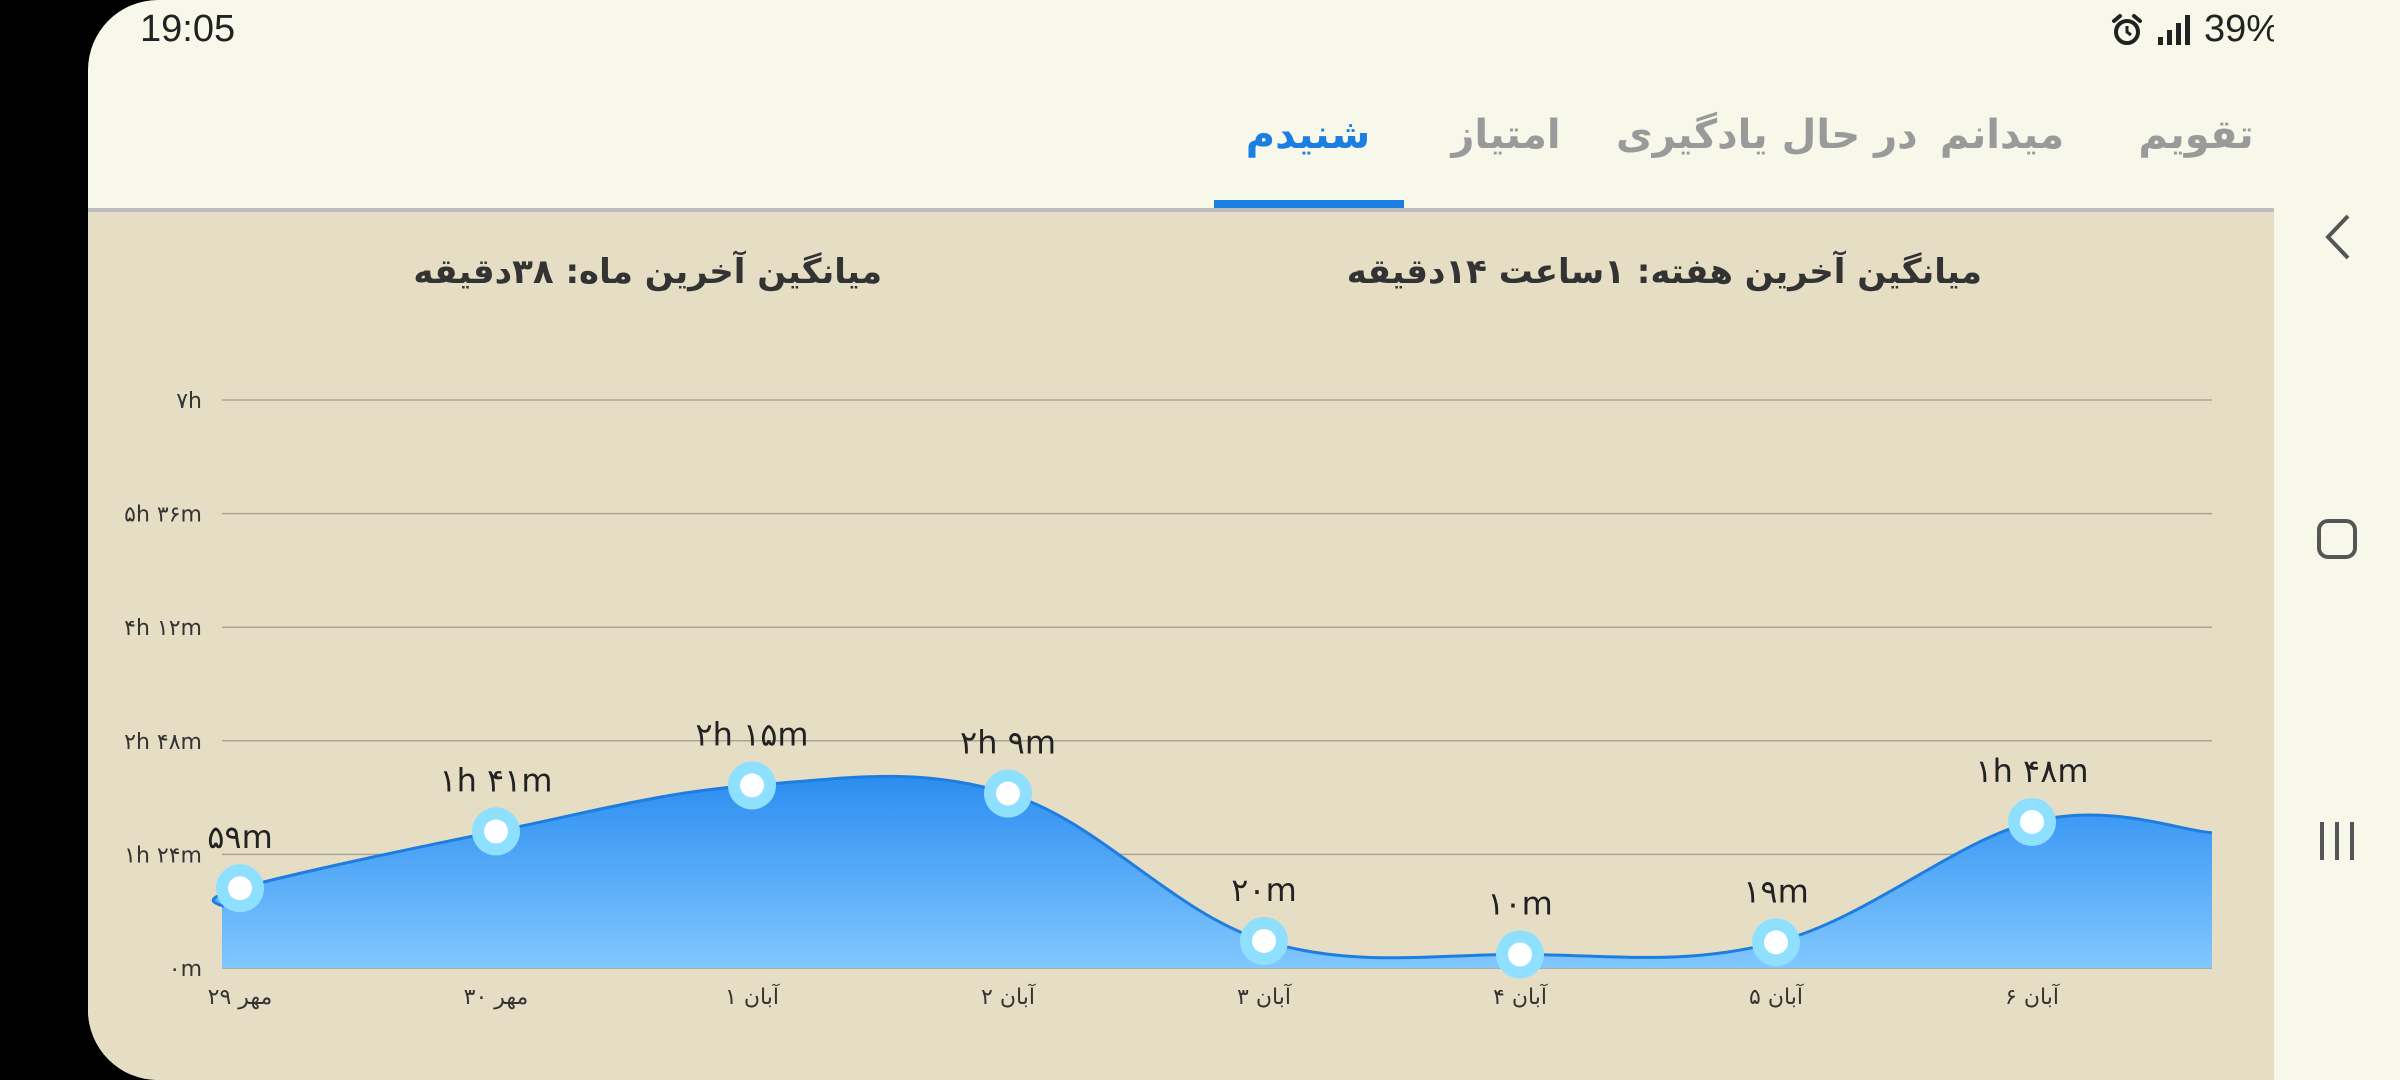  I want to click on data-label: ۲h ۱۵m, so click(751, 734).